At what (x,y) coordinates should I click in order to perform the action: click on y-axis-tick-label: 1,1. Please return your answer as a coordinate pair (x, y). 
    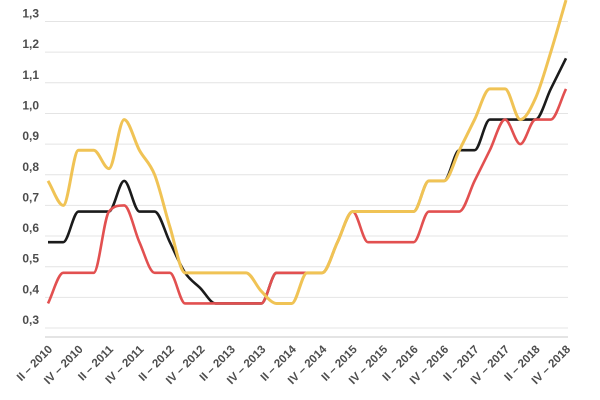
    Looking at the image, I should click on (30, 75).